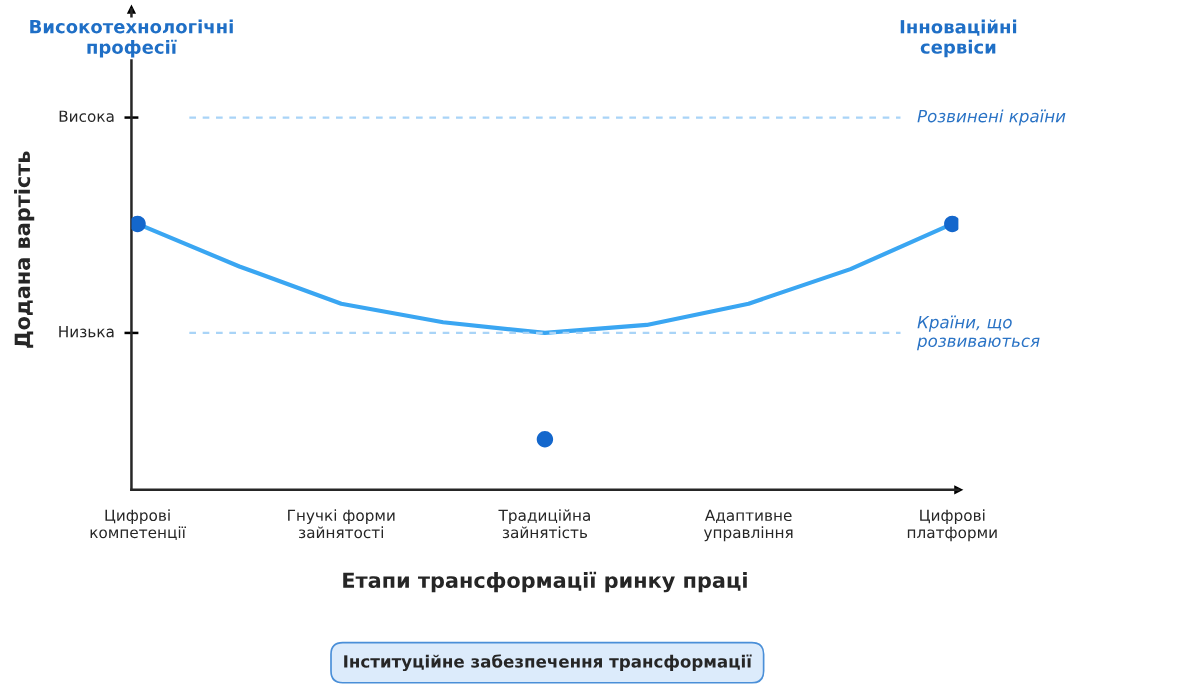 The image size is (1195, 686). I want to click on ref-line-label: Країни, що розвиваються, so click(978, 333).